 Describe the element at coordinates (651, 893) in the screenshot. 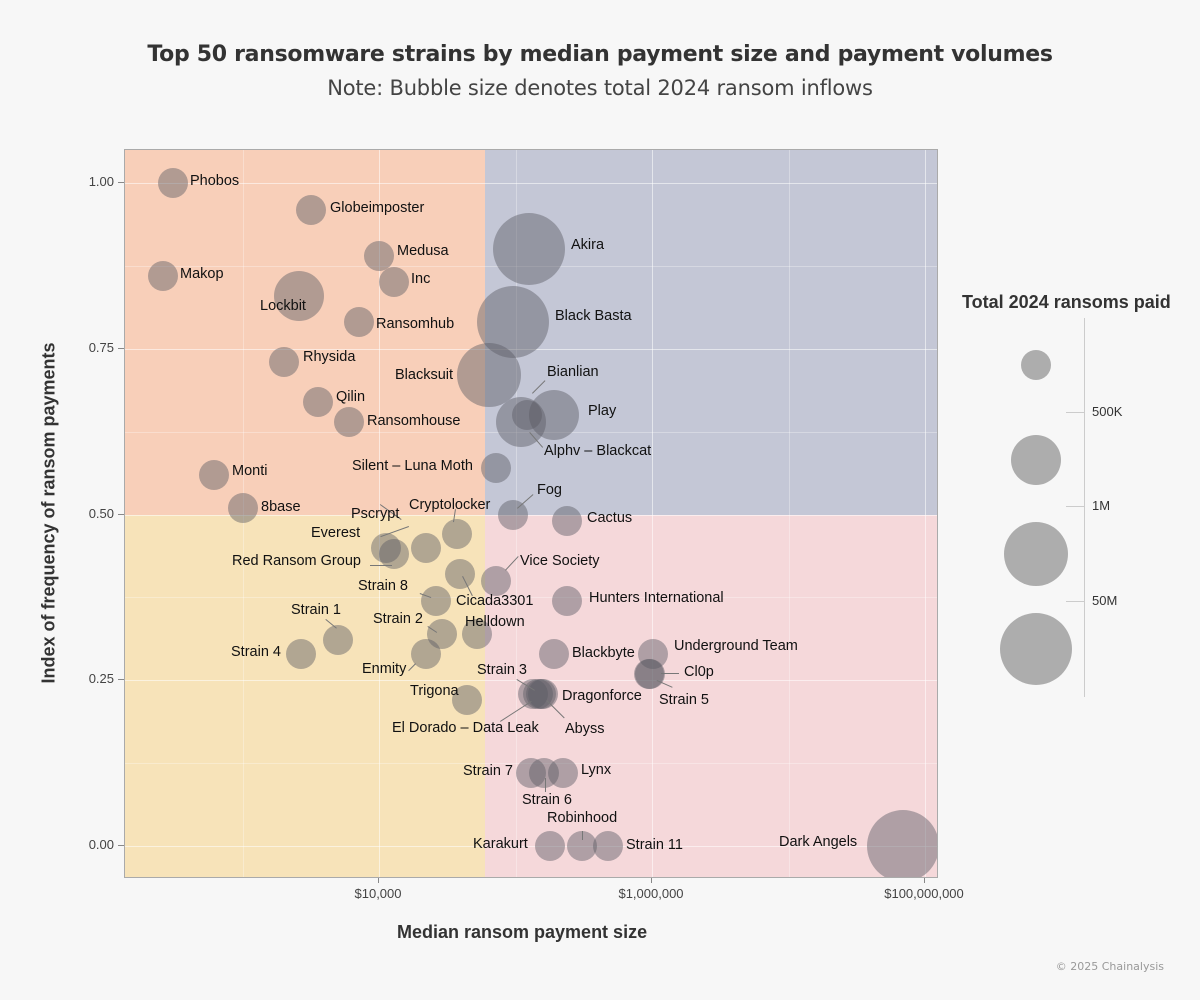

I see `x-tick-label: $1,000,000` at that location.